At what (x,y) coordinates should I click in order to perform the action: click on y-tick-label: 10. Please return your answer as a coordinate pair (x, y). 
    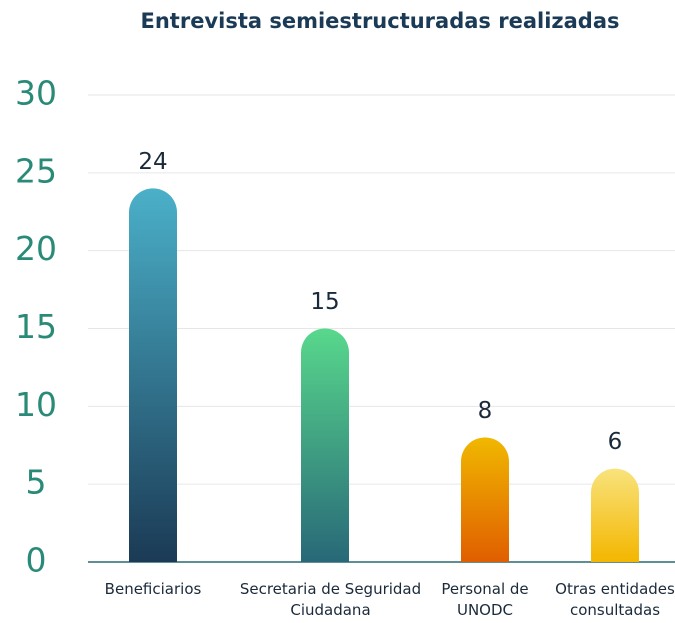
    Looking at the image, I should click on (36, 404).